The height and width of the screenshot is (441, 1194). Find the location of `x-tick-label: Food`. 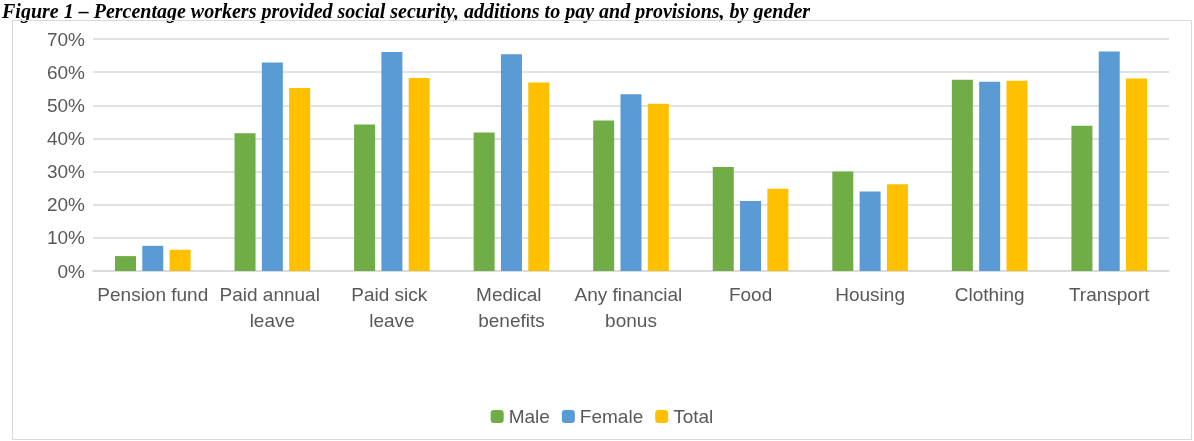

x-tick-label: Food is located at coordinates (750, 294).